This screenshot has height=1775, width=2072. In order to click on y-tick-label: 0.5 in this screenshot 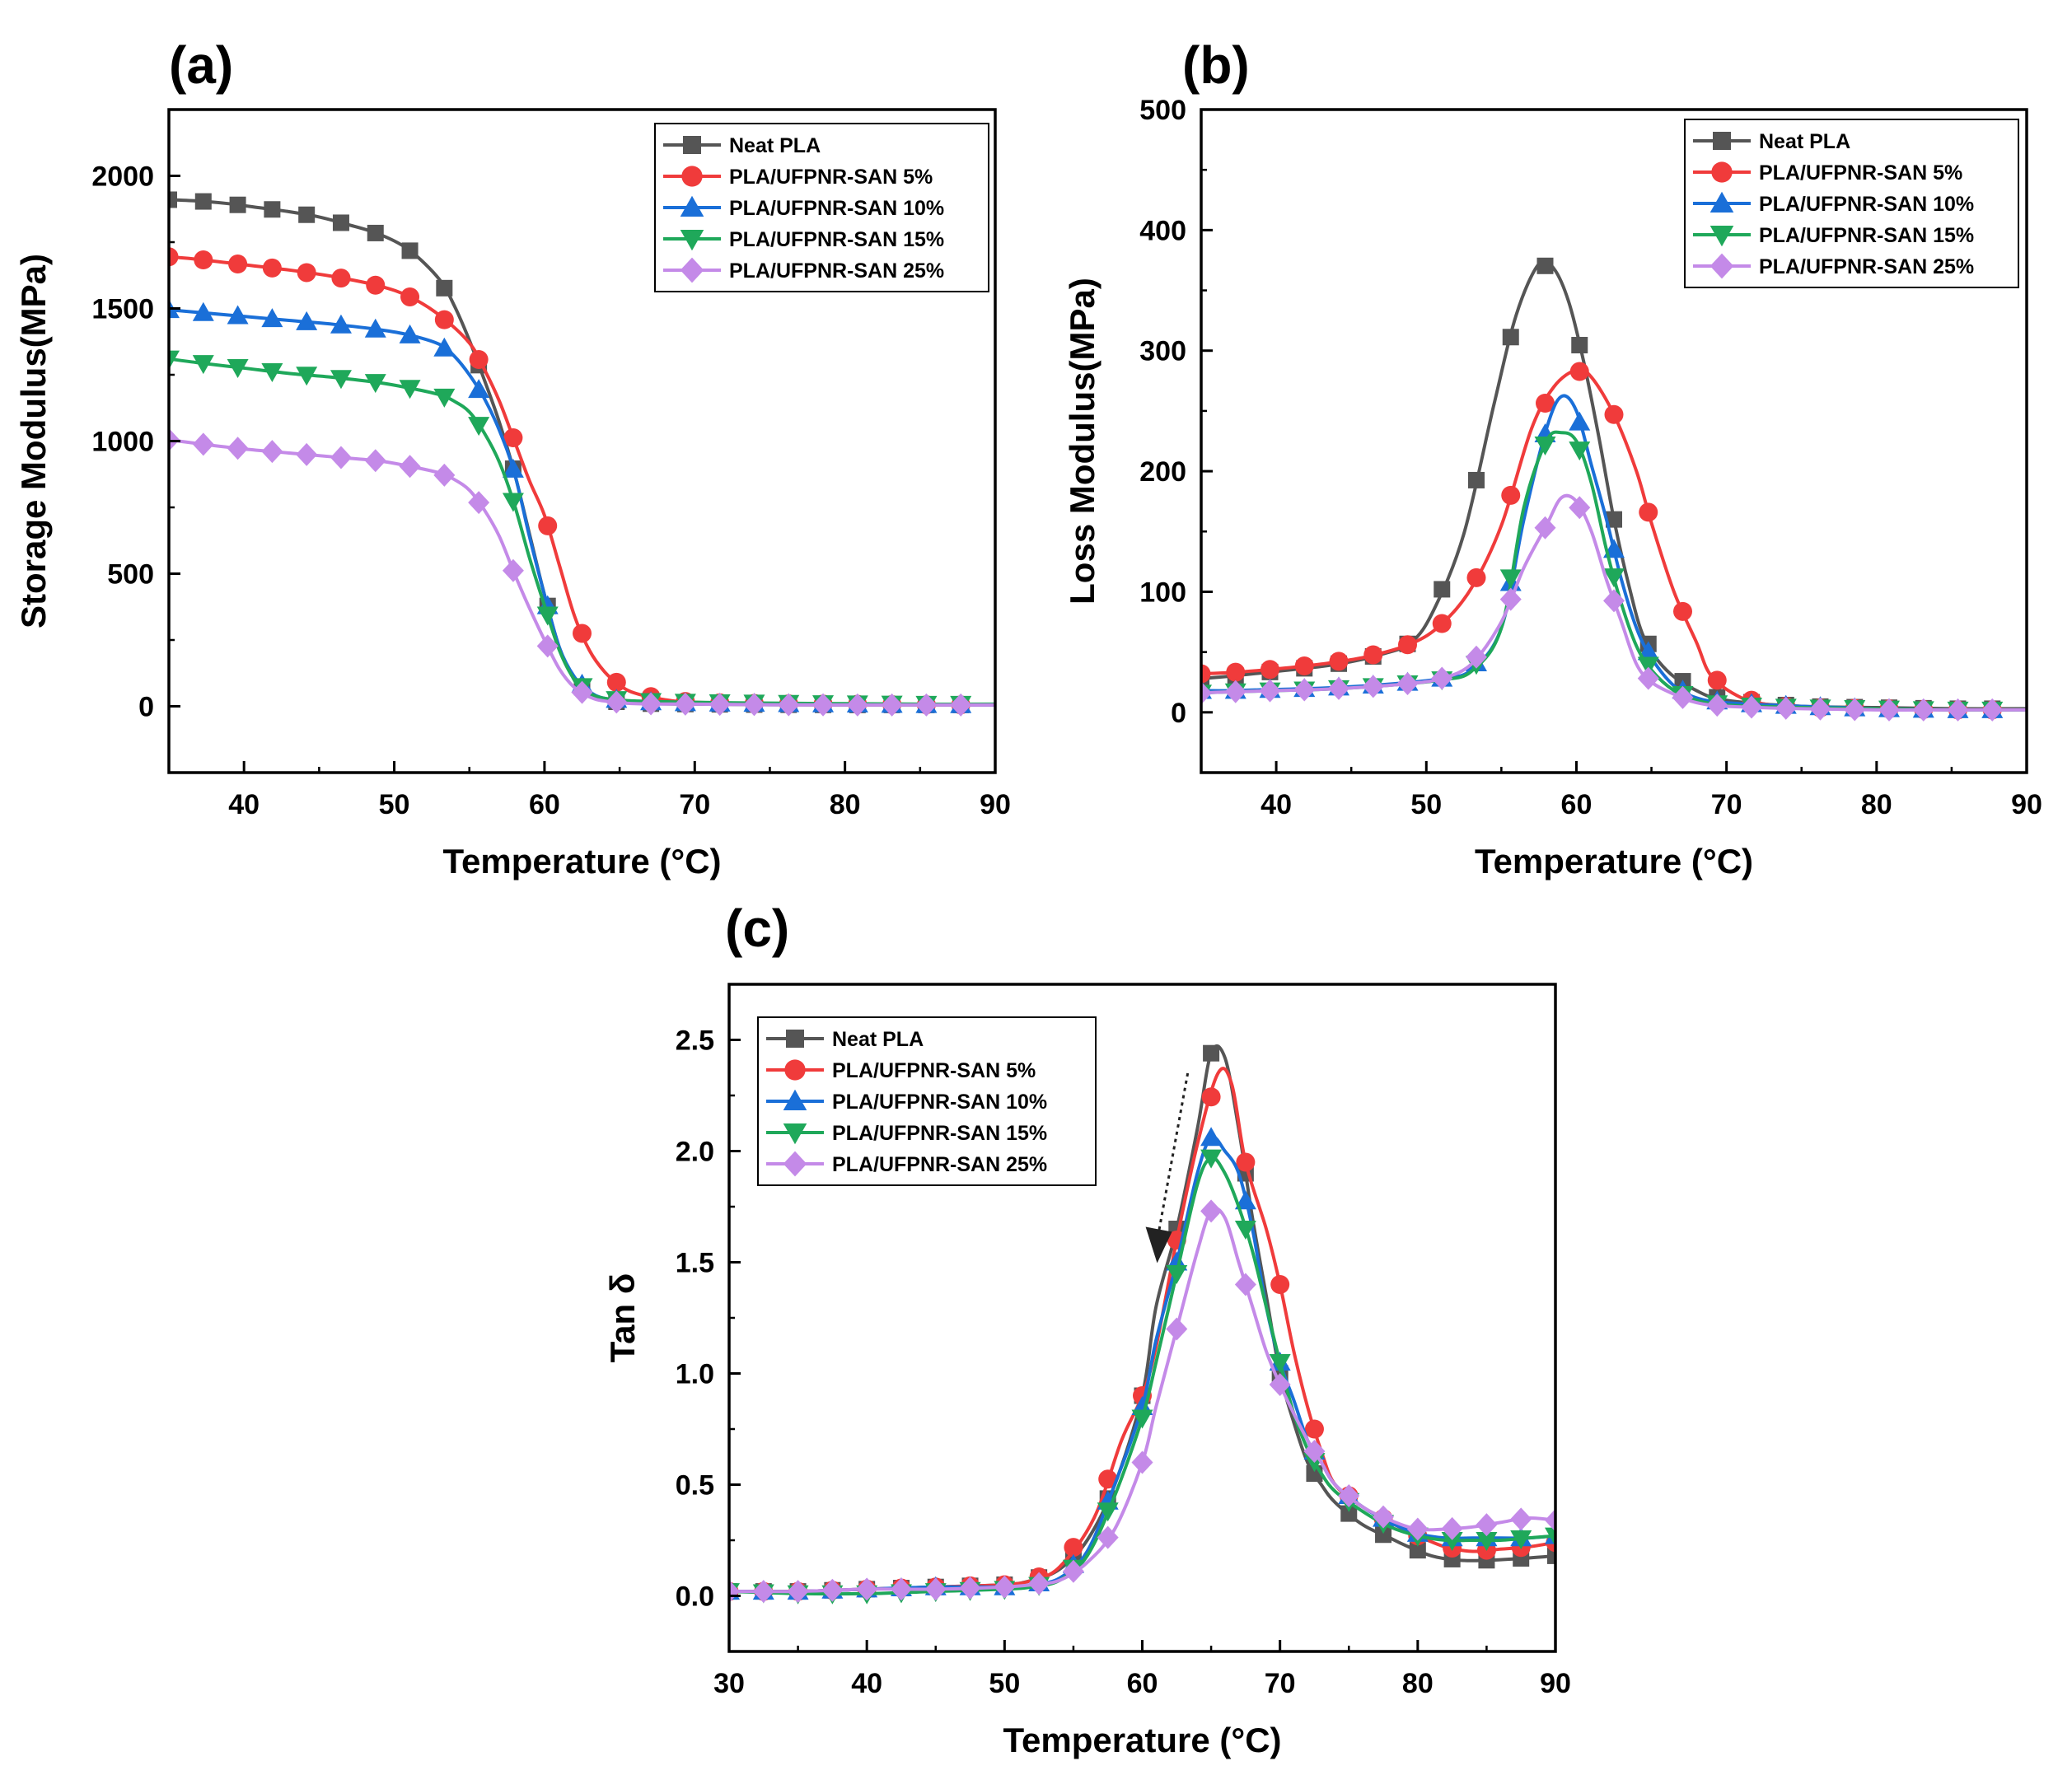, I will do `click(695, 1486)`.